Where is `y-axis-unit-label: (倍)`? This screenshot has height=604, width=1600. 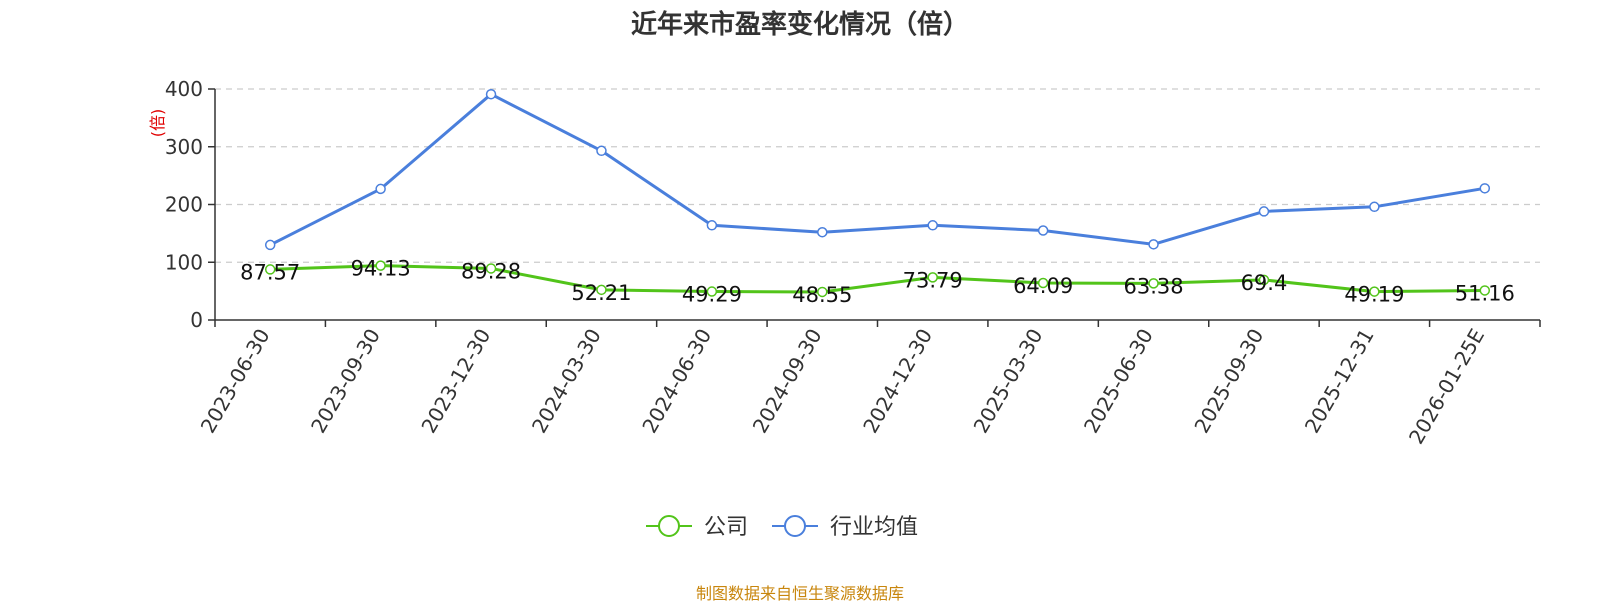 y-axis-unit-label: (倍) is located at coordinates (157, 123).